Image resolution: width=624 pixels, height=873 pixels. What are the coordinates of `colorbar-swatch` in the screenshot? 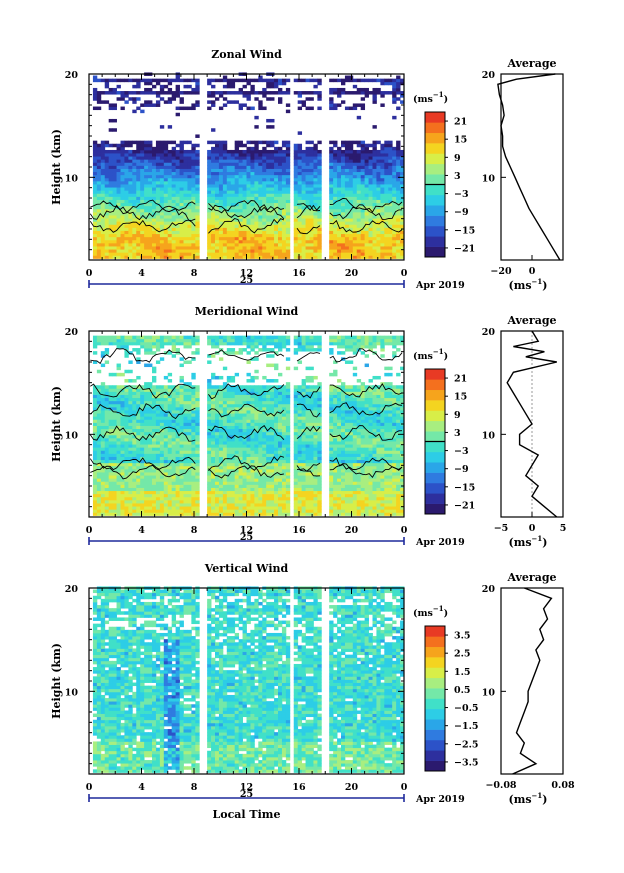 It's located at (435, 221).